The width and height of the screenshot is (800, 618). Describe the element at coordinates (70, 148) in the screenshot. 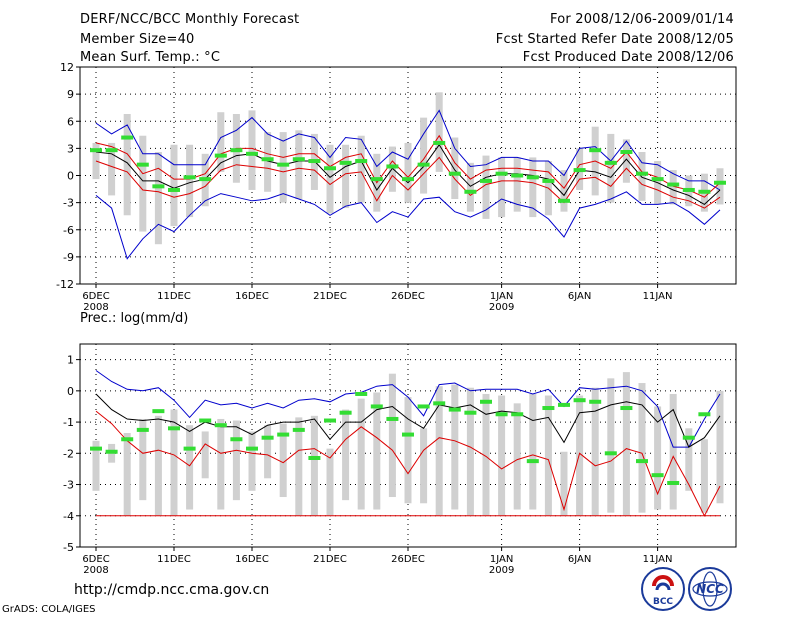

I see `temp-ytick-label: 3` at that location.